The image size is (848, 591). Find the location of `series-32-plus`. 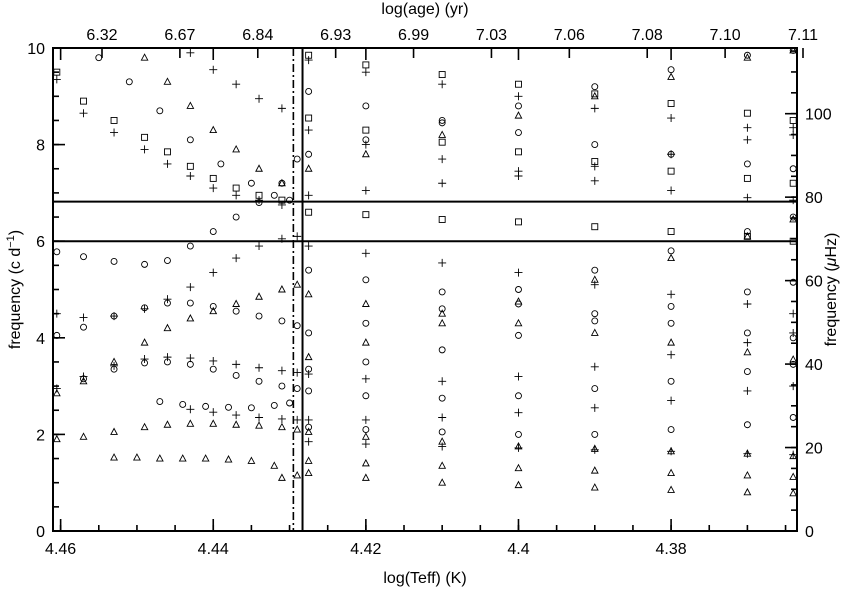

series-32-plus is located at coordinates (550, 165).